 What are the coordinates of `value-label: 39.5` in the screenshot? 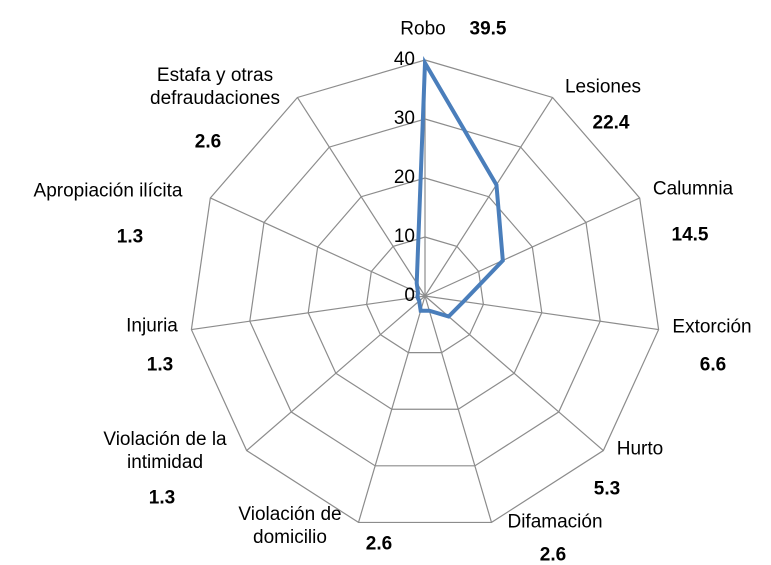 It's located at (488, 29).